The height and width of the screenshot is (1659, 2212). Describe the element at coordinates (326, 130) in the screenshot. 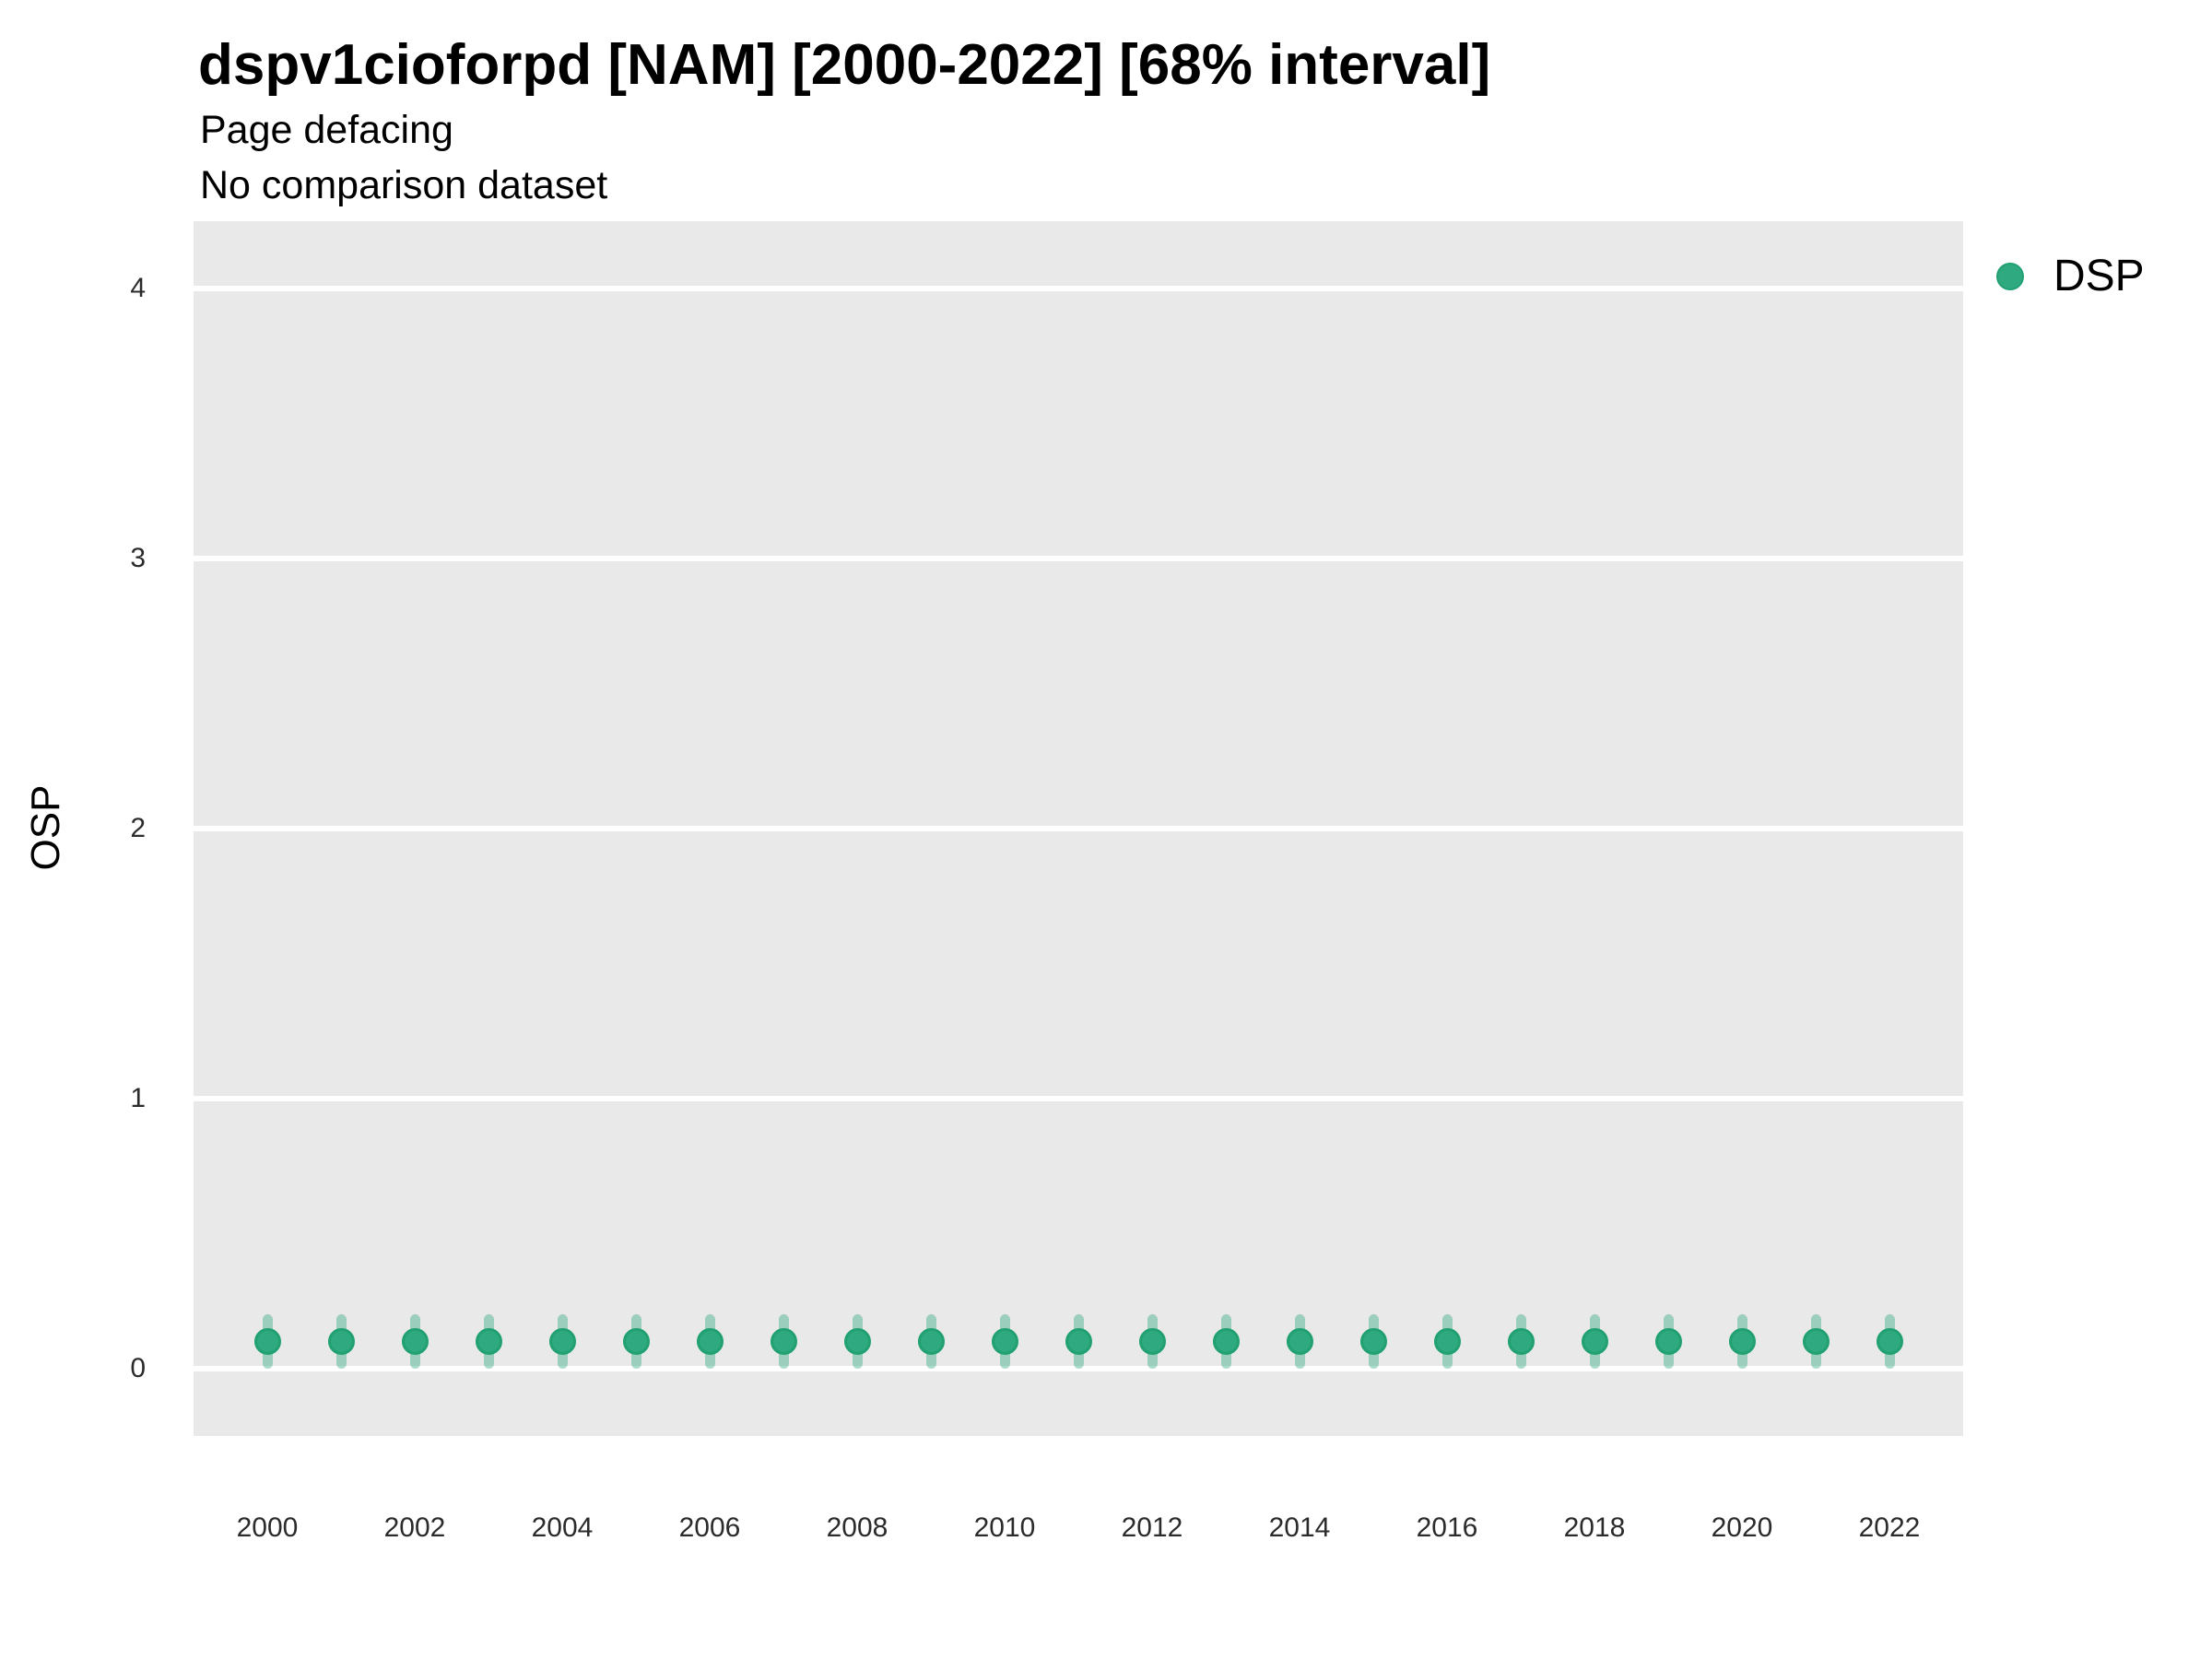

I see `chart-subtitle-line1: Page defacing` at that location.